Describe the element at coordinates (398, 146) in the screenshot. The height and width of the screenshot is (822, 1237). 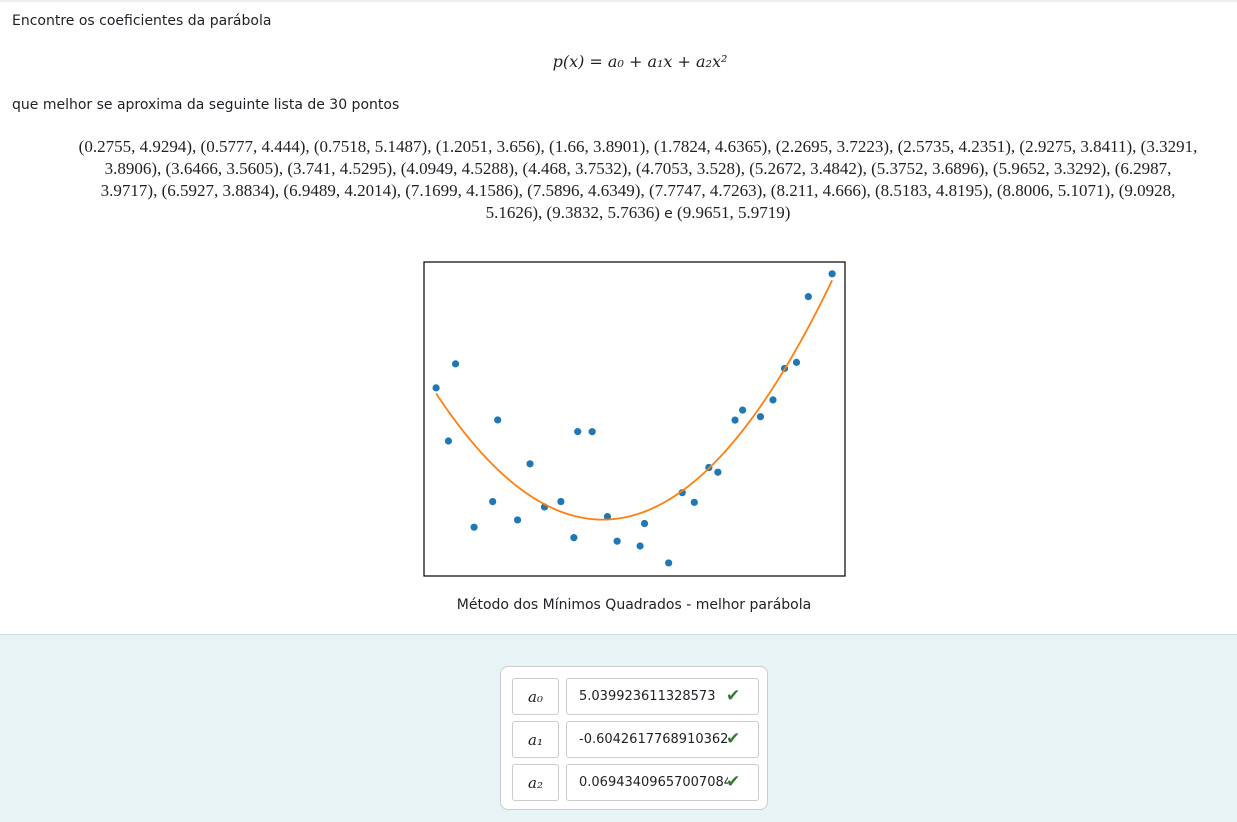
I see `point-y: 5.1487` at that location.